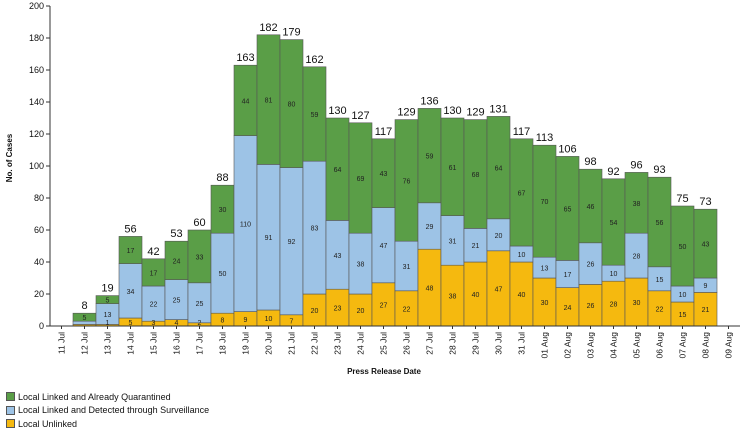 The image size is (750, 436). Describe the element at coordinates (315, 229) in the screenshot. I see `segment-label: 83` at that location.